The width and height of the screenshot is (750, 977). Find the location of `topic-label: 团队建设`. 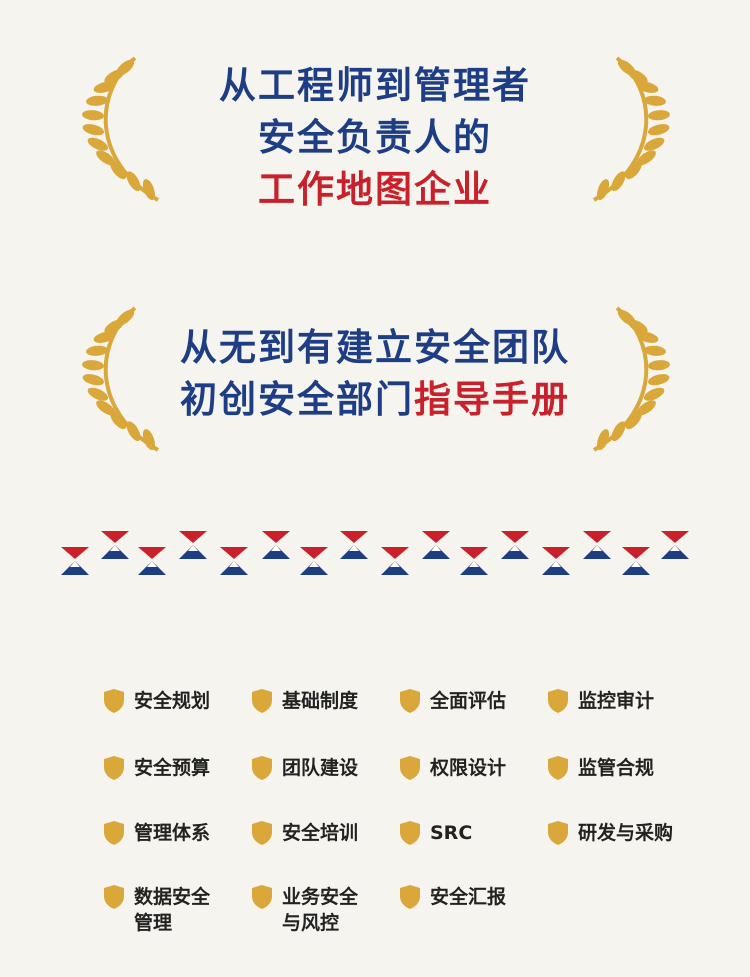

topic-label: 团队建设 is located at coordinates (320, 768).